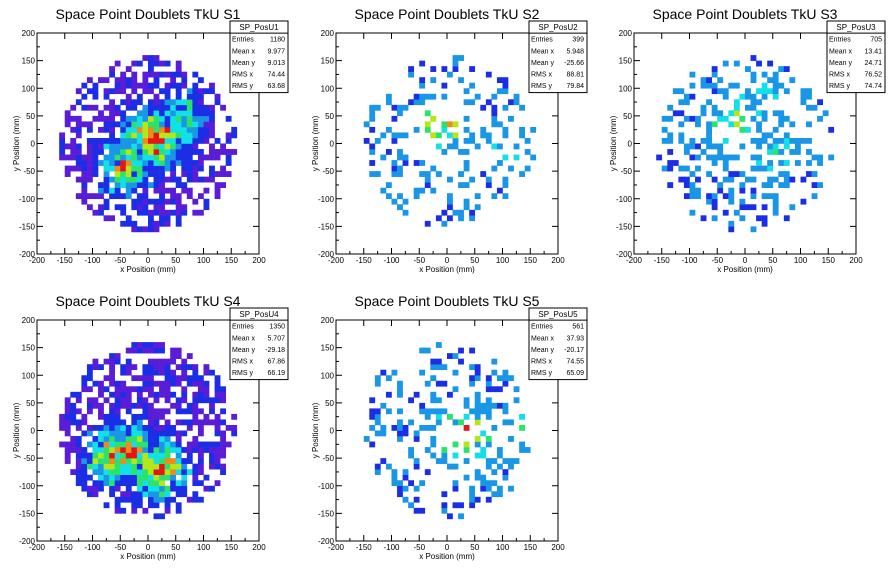  What do you see at coordinates (276, 86) in the screenshot?
I see `stats-row-value: 63.68` at bounding box center [276, 86].